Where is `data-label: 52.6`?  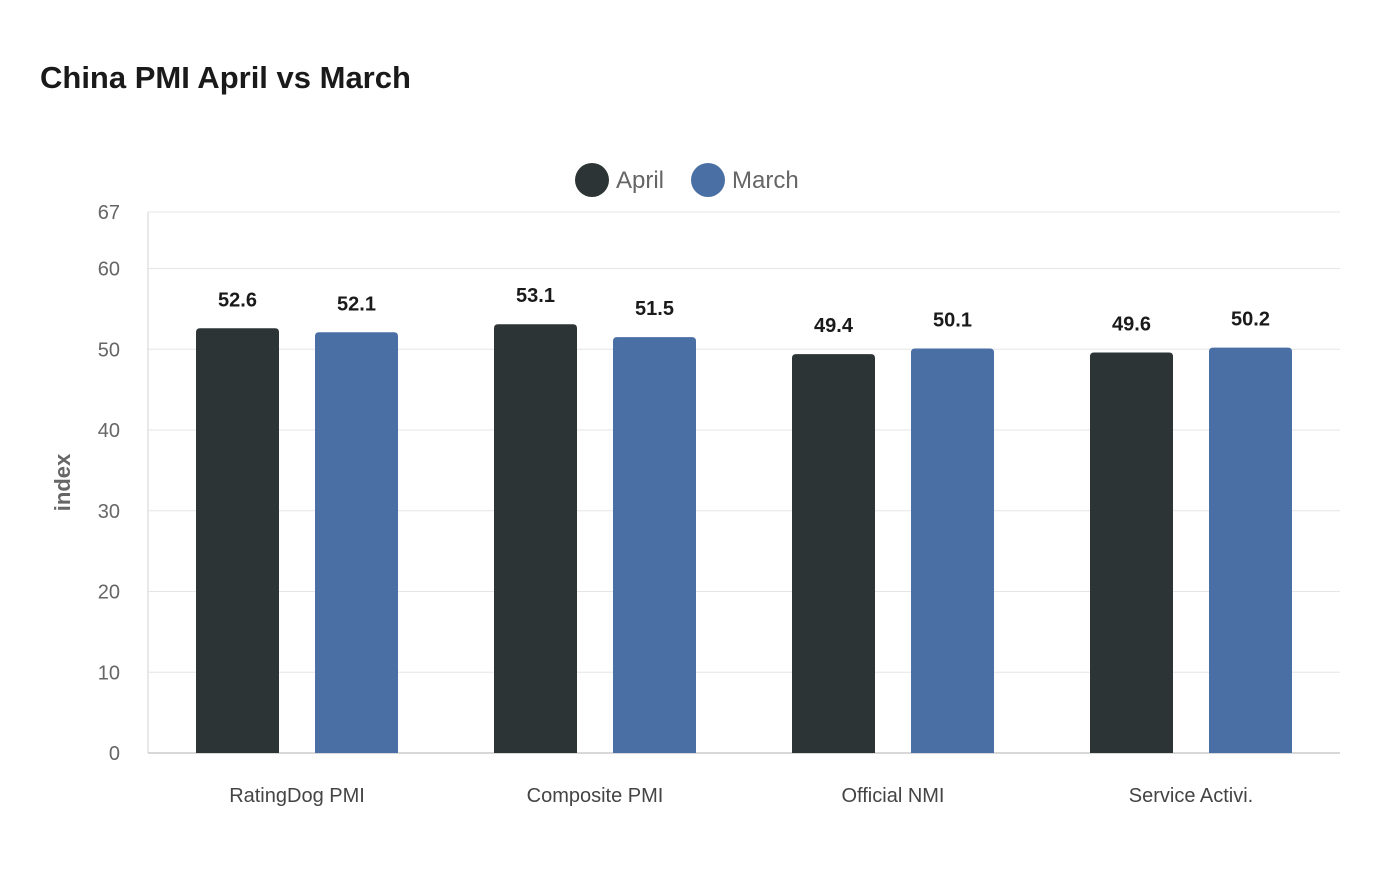
data-label: 52.6 is located at coordinates (237, 300).